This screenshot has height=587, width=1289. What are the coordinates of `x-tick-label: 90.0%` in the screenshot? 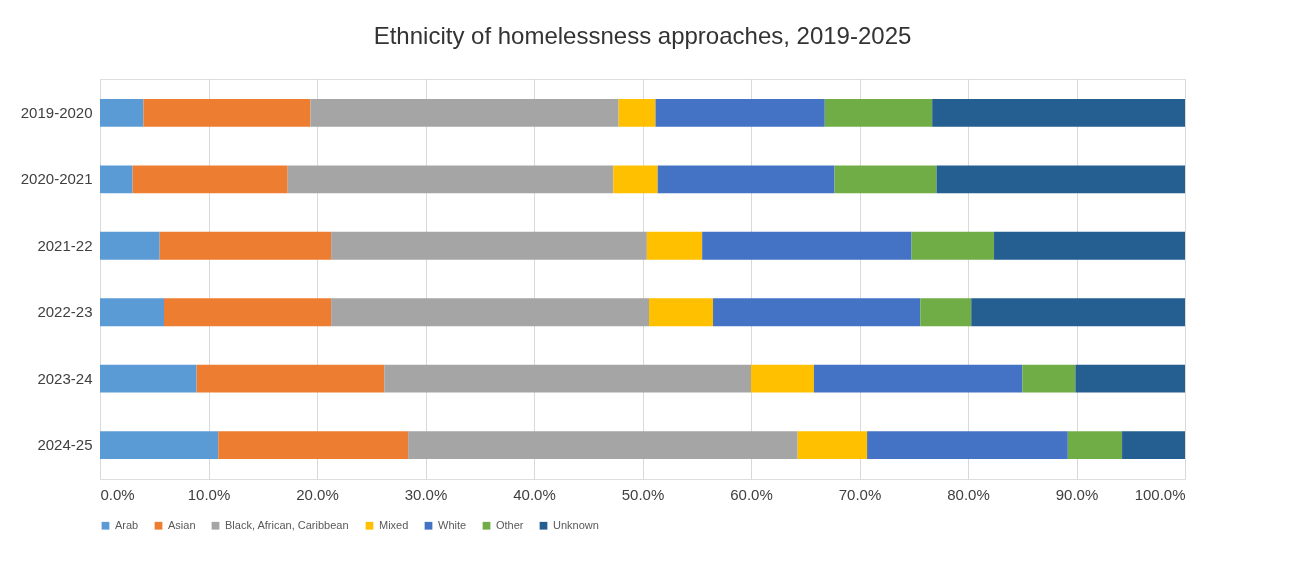 It's located at (1077, 494).